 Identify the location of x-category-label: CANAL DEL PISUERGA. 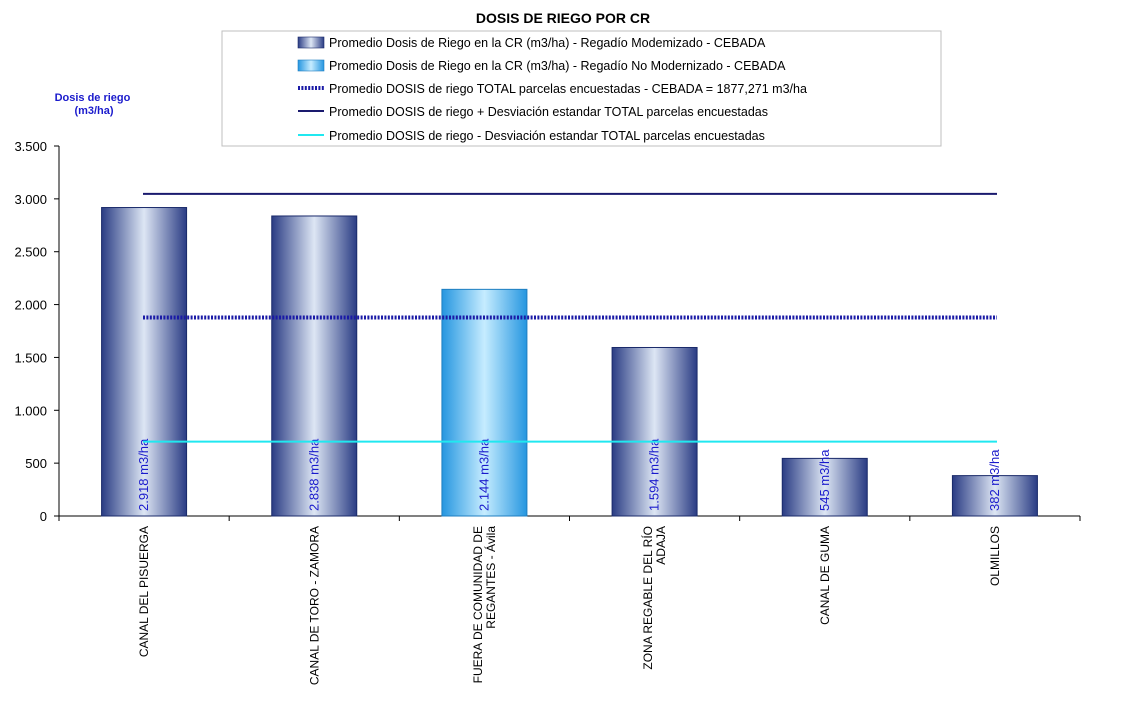
(144, 591).